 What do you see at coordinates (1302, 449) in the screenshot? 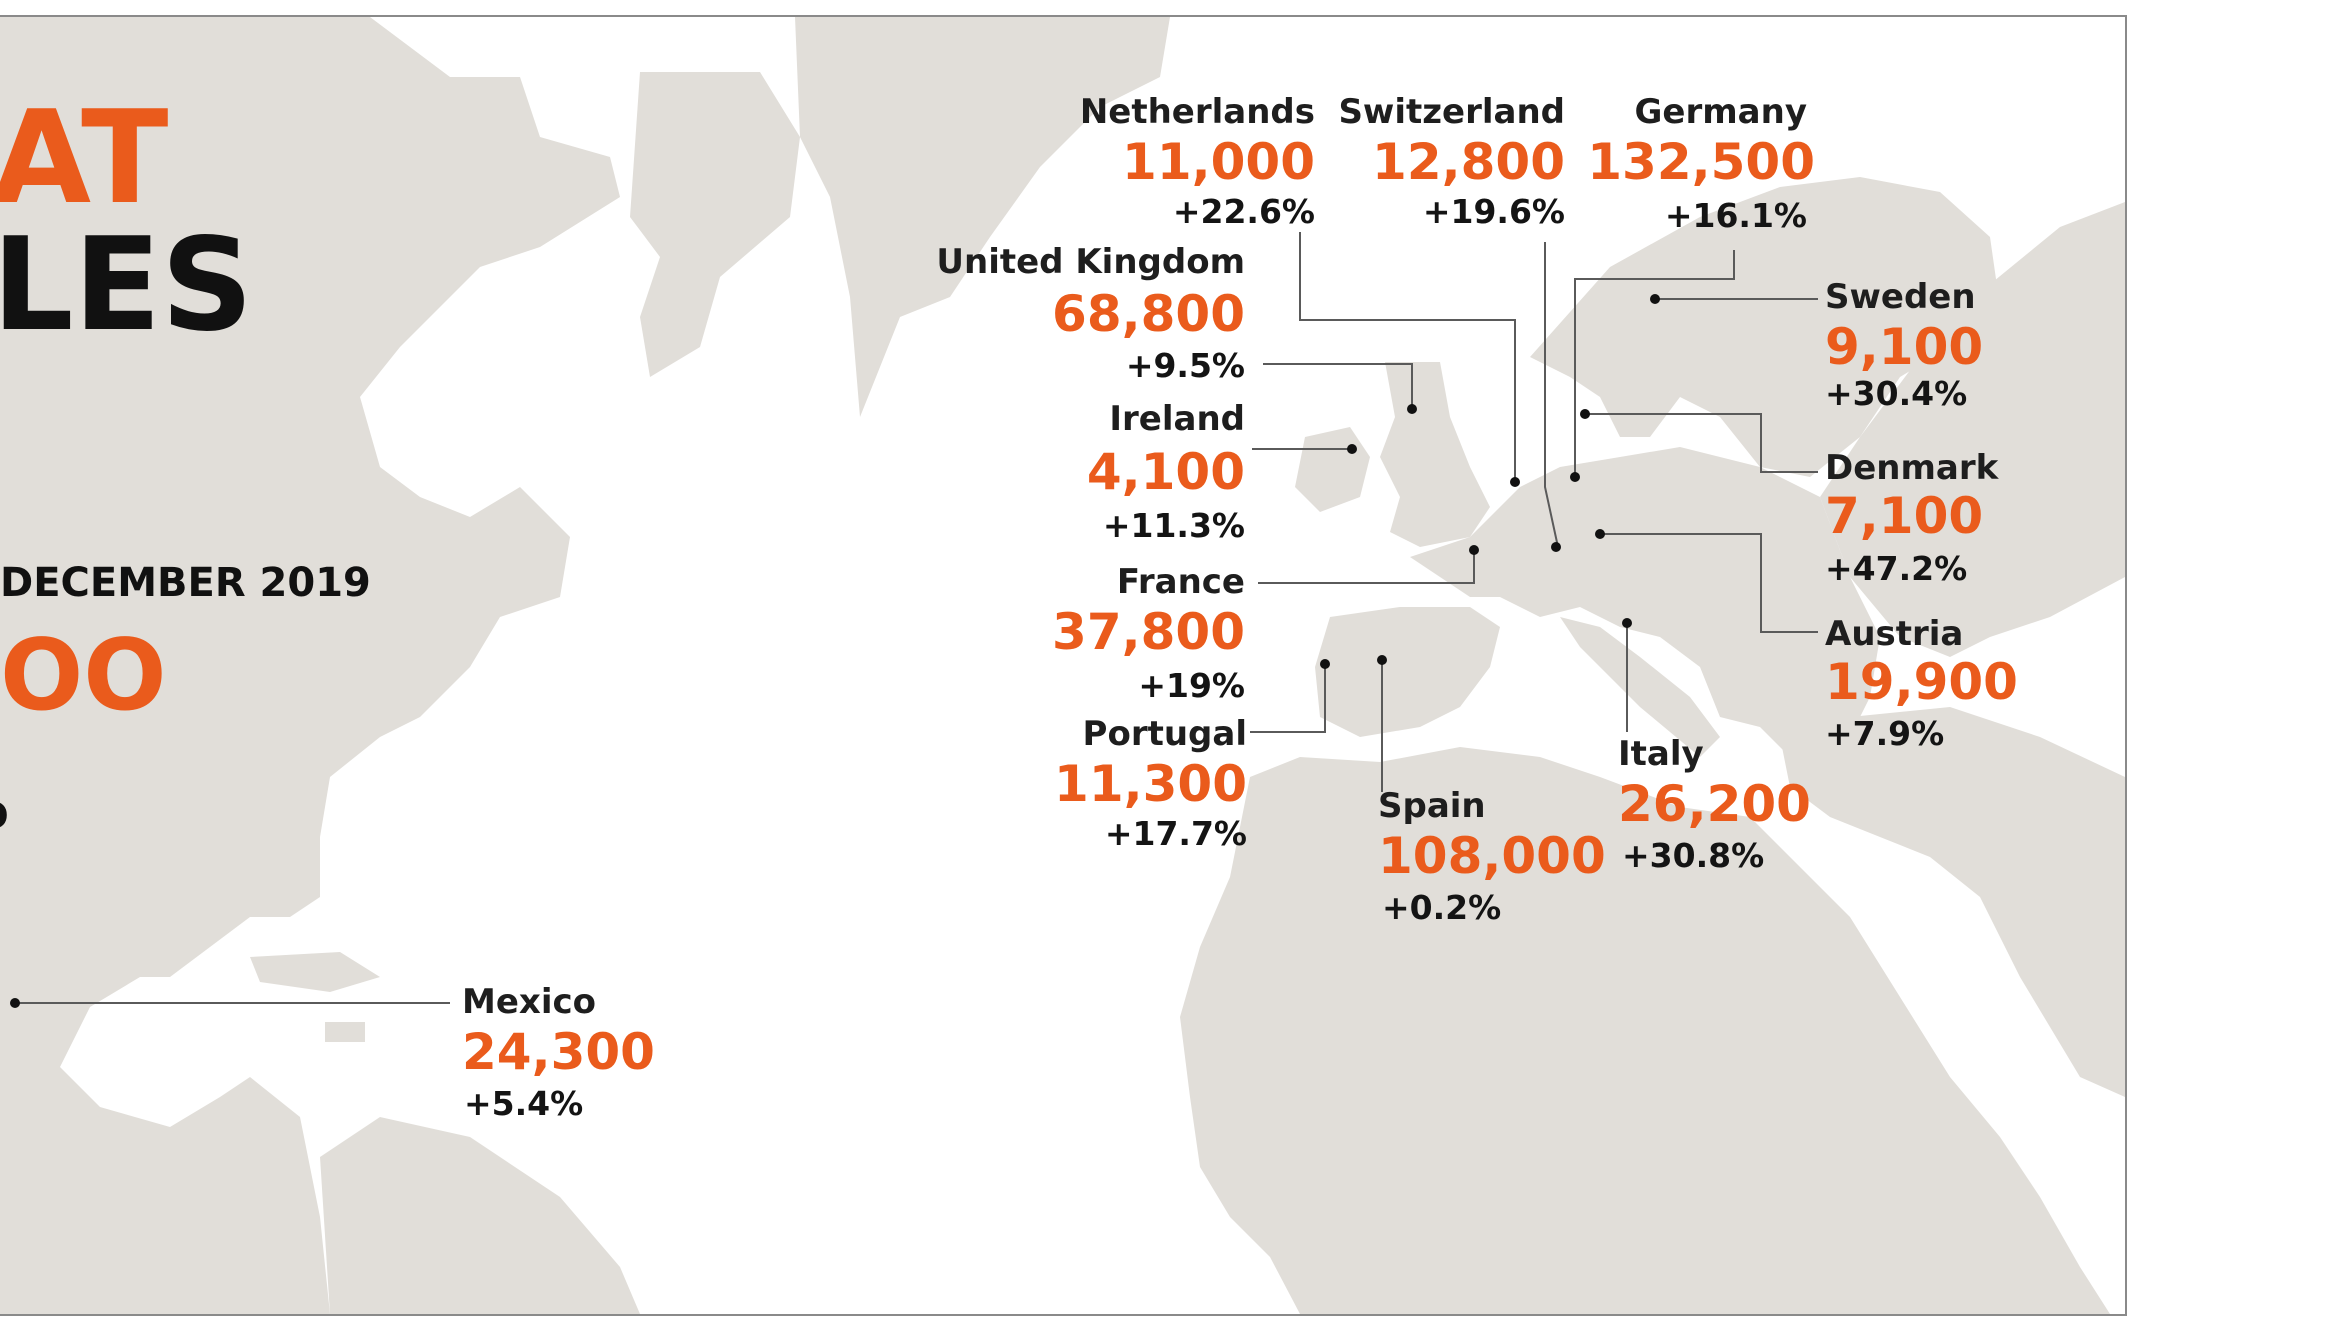
I see `leader-ireland` at bounding box center [1302, 449].